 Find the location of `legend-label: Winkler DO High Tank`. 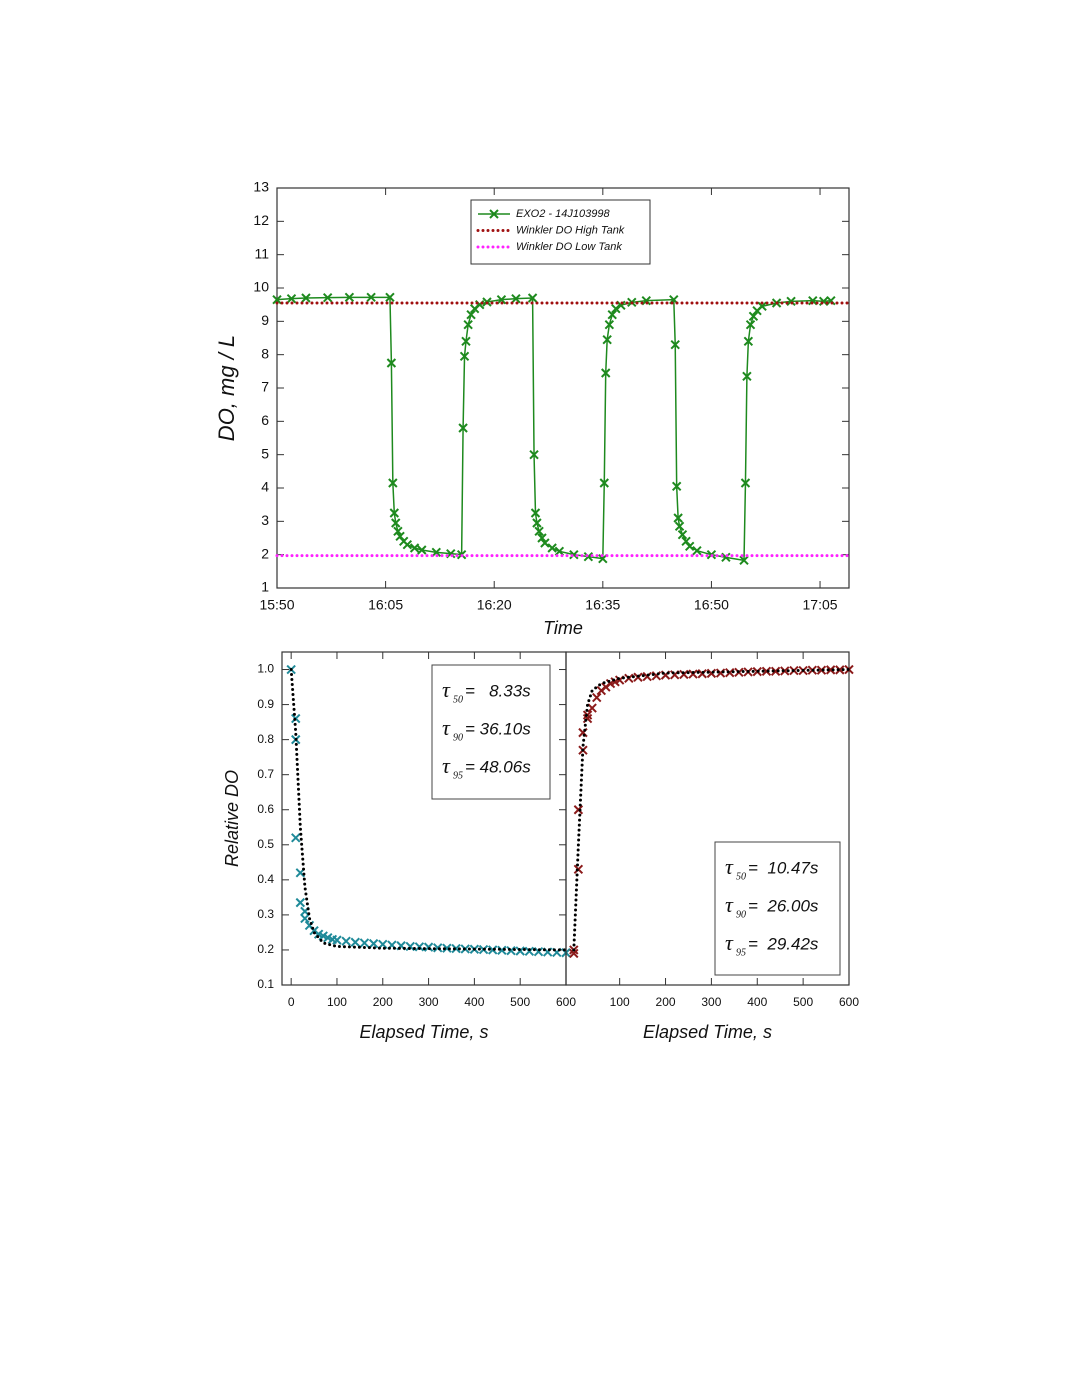

legend-label: Winkler DO High Tank is located at coordinates (570, 230).